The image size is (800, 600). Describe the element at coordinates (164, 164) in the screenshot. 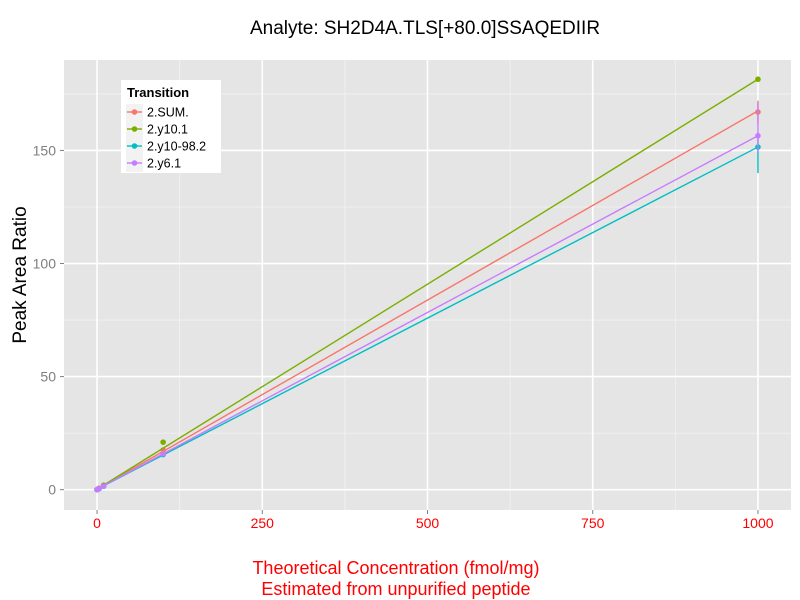

I see `legend-label: 2.y6.1` at that location.